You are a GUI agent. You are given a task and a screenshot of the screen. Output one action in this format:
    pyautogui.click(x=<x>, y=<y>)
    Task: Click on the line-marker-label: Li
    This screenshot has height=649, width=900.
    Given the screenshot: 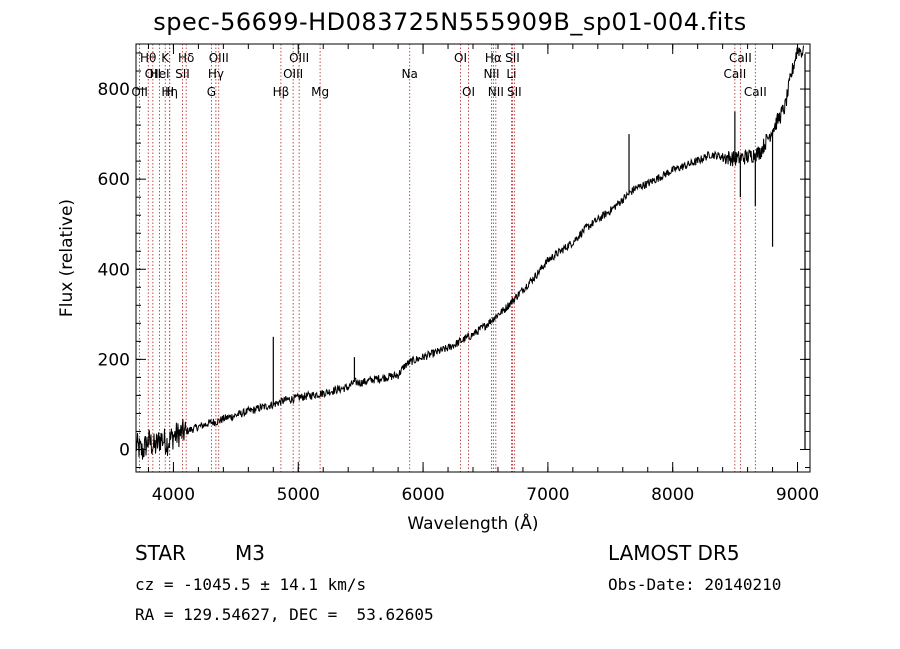 What is the action you would take?
    pyautogui.click(x=511, y=74)
    